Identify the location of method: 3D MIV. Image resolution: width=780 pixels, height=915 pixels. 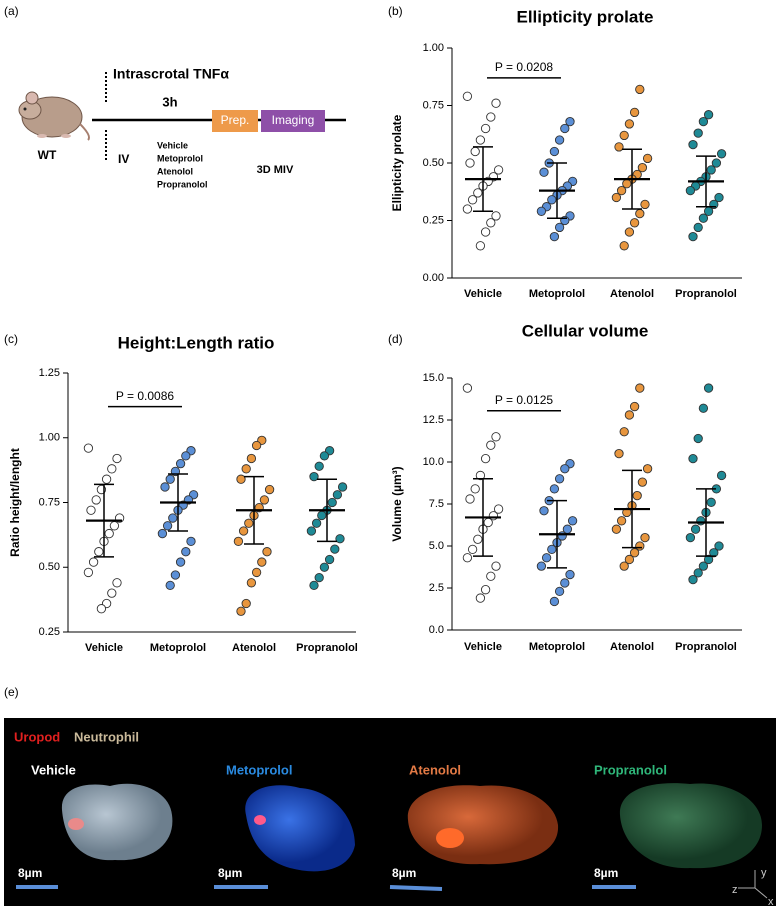
(275, 170).